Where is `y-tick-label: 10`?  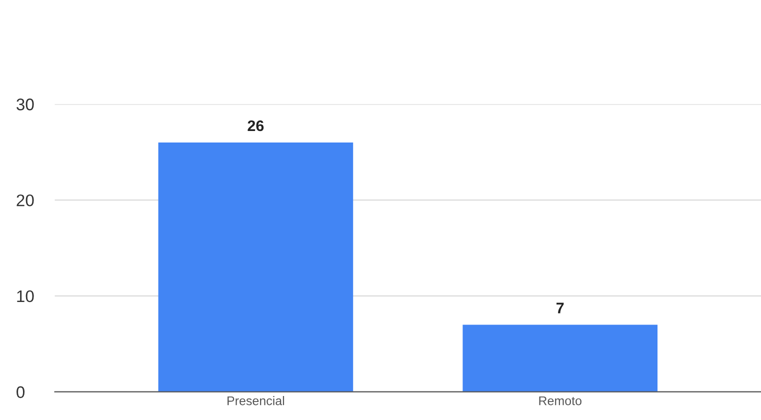 y-tick-label: 10 is located at coordinates (25, 296).